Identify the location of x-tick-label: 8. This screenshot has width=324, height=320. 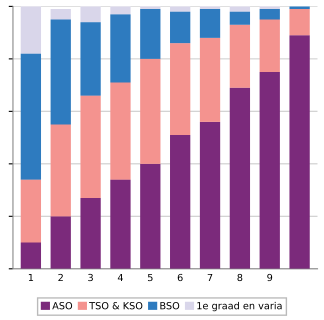
(239, 278).